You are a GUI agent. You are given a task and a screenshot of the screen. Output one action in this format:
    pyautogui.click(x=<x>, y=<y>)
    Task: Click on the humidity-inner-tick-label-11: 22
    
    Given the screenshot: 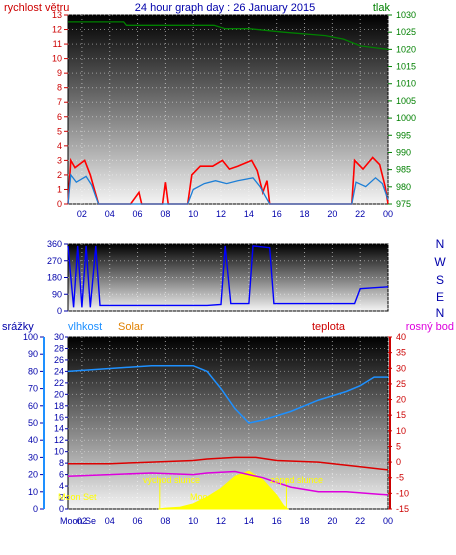 What is the action you would take?
    pyautogui.click(x=59, y=383)
    